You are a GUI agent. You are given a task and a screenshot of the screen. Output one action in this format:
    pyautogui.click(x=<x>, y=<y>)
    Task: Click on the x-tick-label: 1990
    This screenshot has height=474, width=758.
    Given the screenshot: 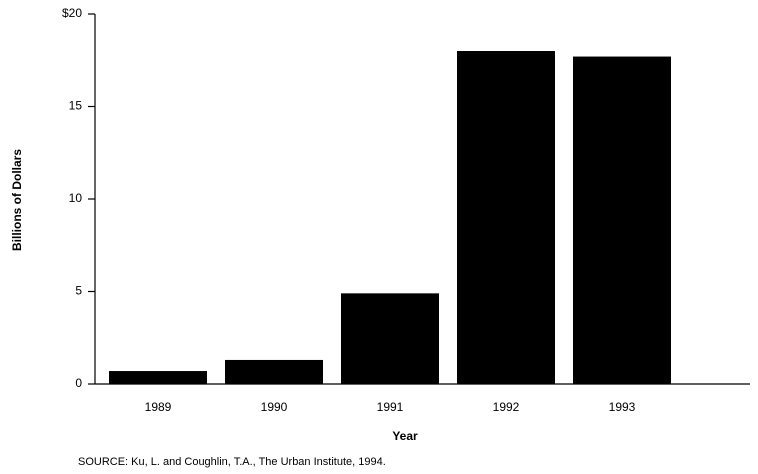 What is the action you would take?
    pyautogui.click(x=274, y=407)
    